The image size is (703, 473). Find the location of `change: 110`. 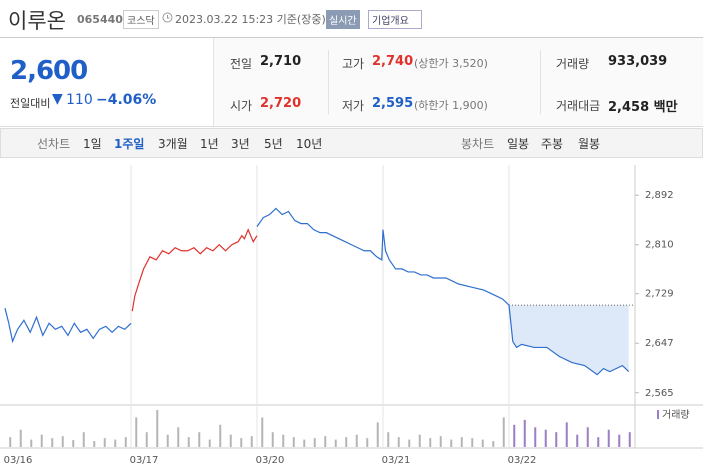

change: 110 is located at coordinates (79, 100).